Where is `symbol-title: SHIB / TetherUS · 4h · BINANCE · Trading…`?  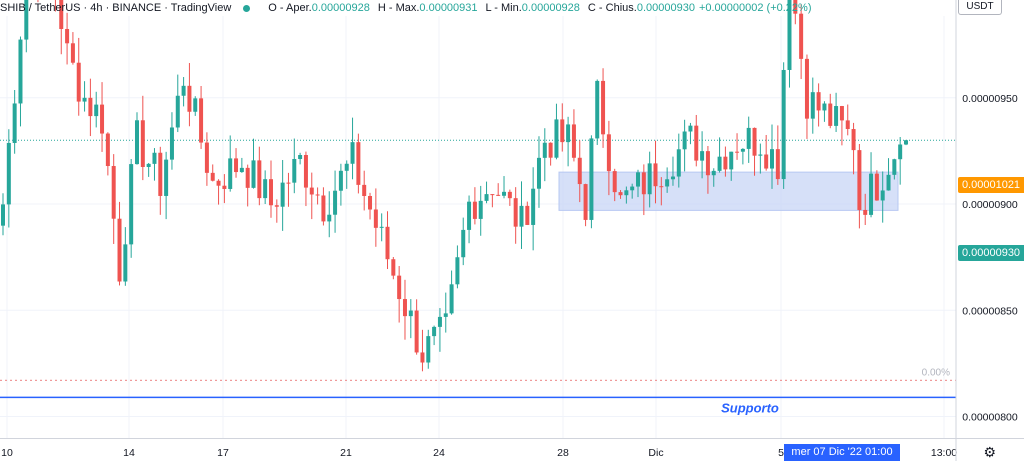 symbol-title: SHIB / TetherUS · 4h · BINANCE · Trading… is located at coordinates (116, 8).